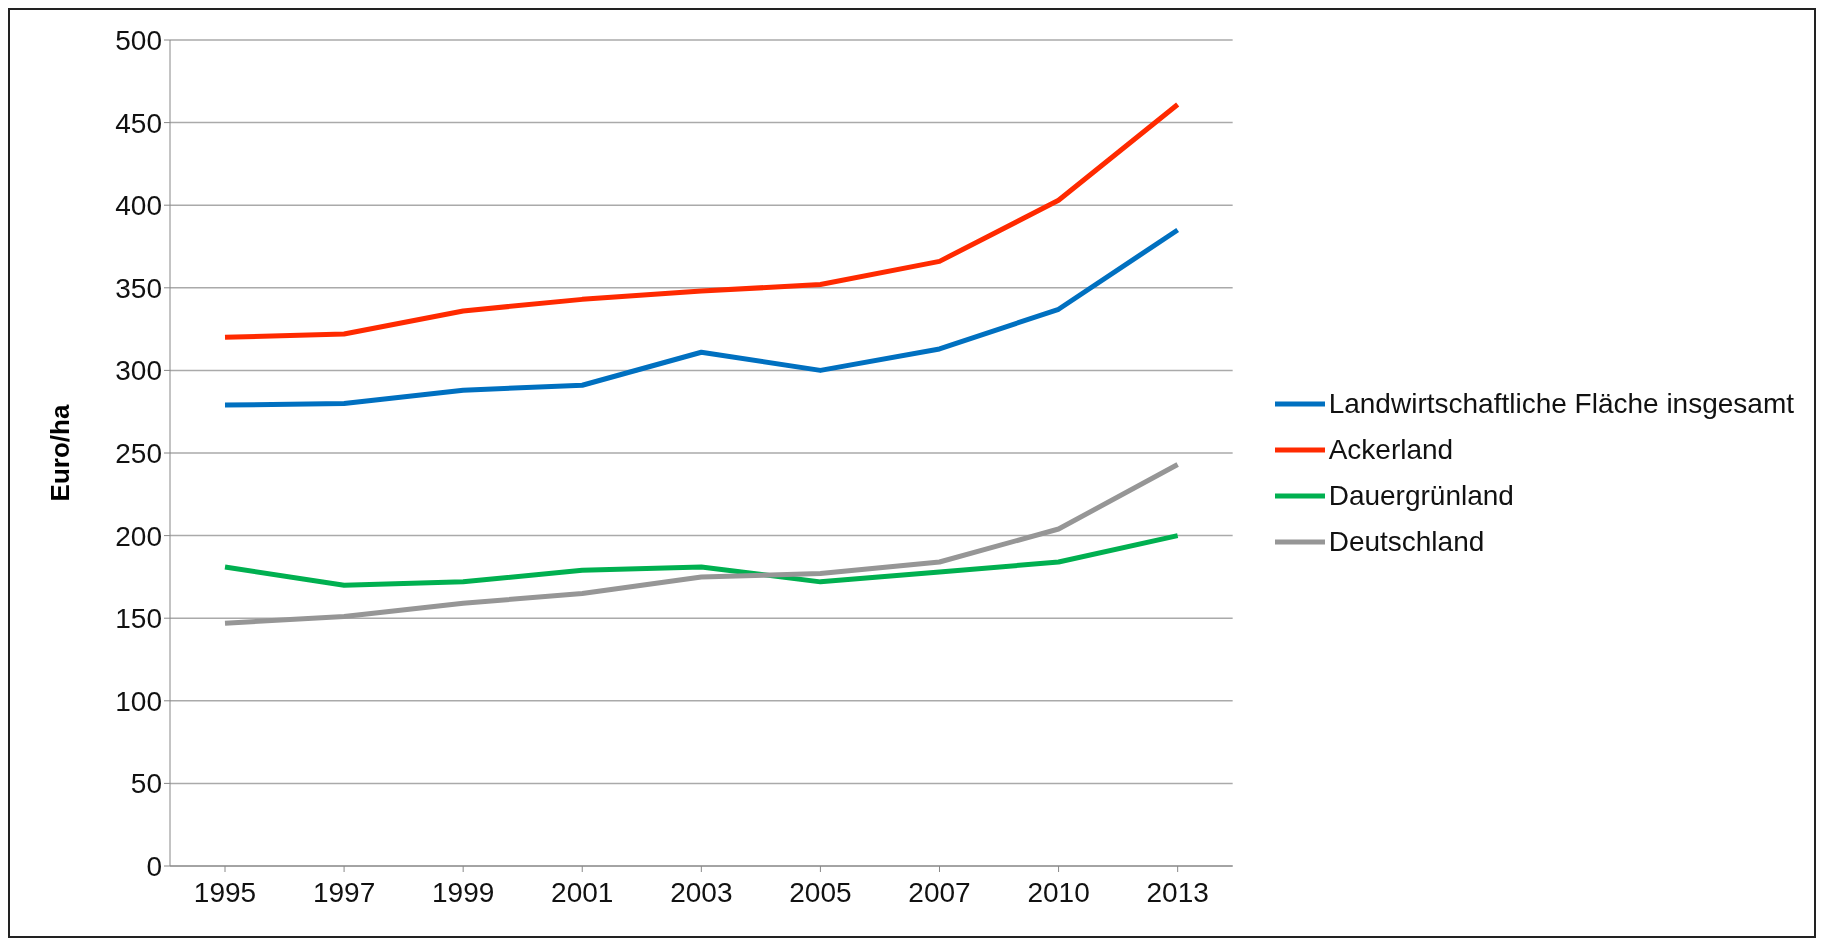  I want to click on x-tick-label: 2005, so click(820, 892).